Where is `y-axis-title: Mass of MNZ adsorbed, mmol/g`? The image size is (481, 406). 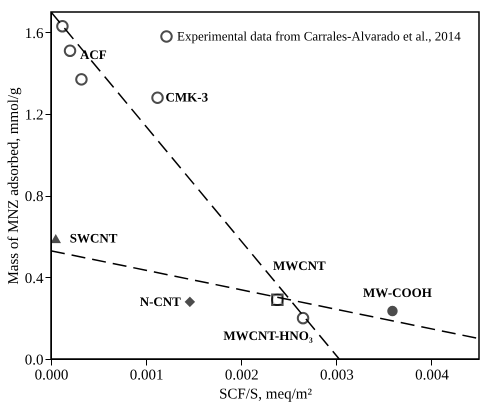
y-axis-title: Mass of MNZ adsorbed, mmol/g is located at coordinates (14, 185).